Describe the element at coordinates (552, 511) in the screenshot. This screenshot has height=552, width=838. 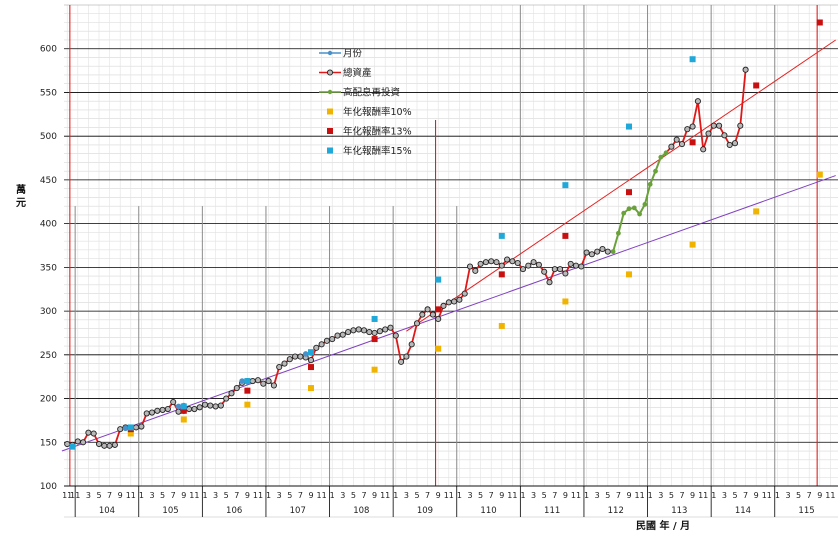
I see `year-label: 111` at that location.